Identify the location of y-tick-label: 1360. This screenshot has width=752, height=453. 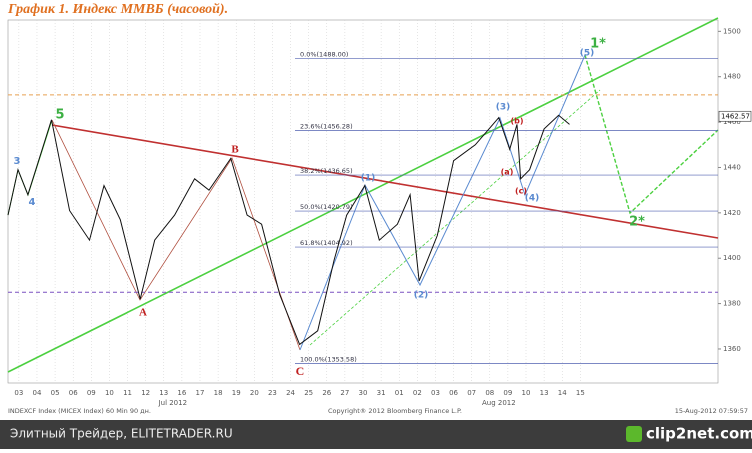
(732, 349).